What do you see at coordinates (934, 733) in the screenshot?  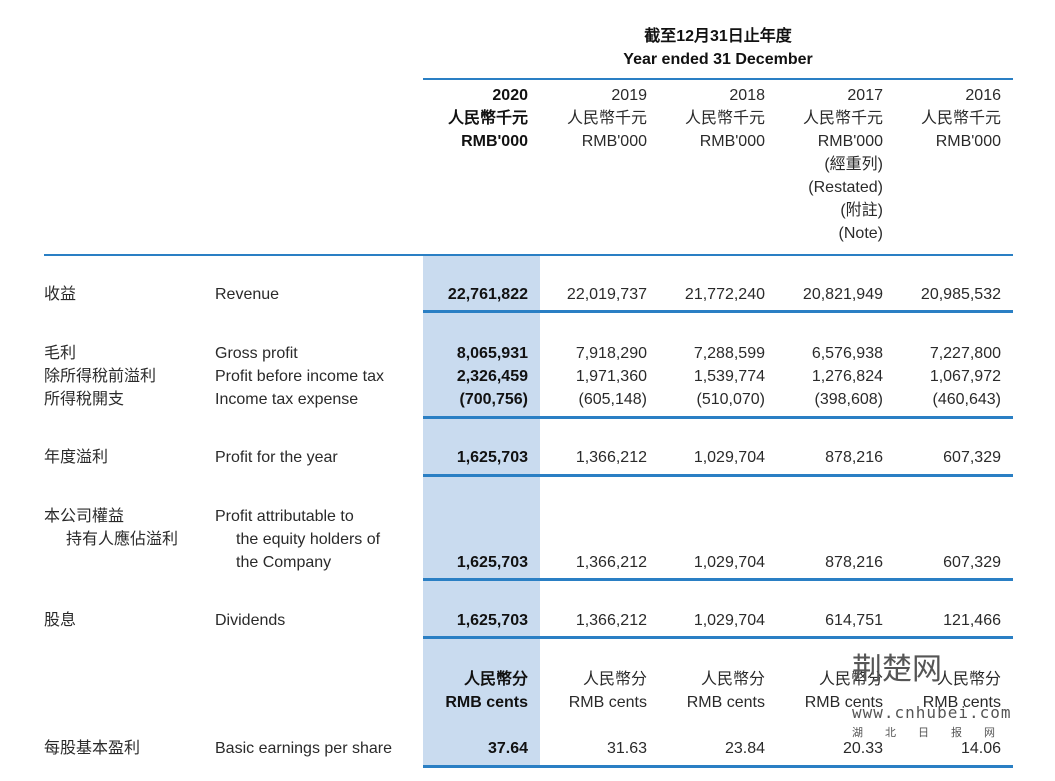 I see `watermark-sub: 湖北日报网` at bounding box center [934, 733].